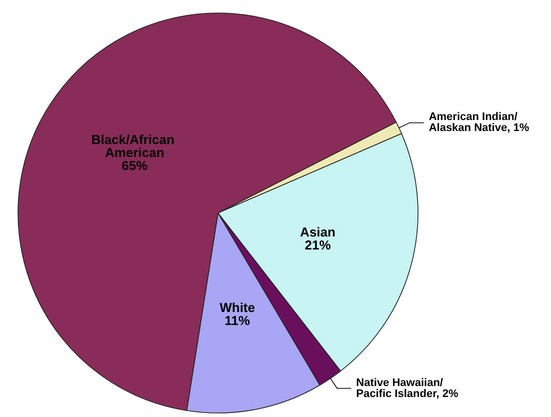 The width and height of the screenshot is (551, 417). Describe the element at coordinates (407, 388) in the screenshot. I see `slice-label: Native Hawaiian/ Pacific Islander, 2%` at that location.